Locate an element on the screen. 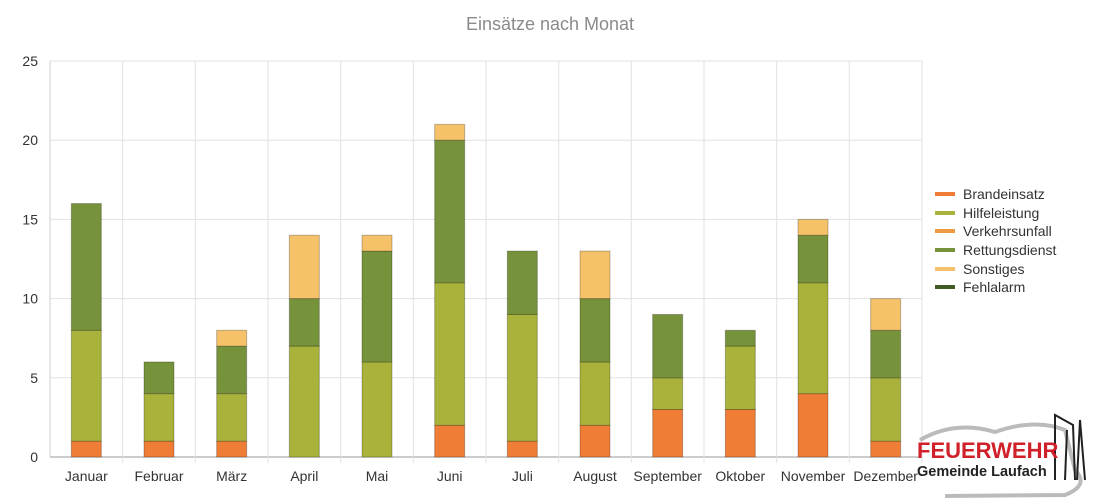 Image resolution: width=1100 pixels, height=504 pixels. feuerwehr-logo: FEUERWEHR Gemeinde Laufach is located at coordinates (1001, 455).